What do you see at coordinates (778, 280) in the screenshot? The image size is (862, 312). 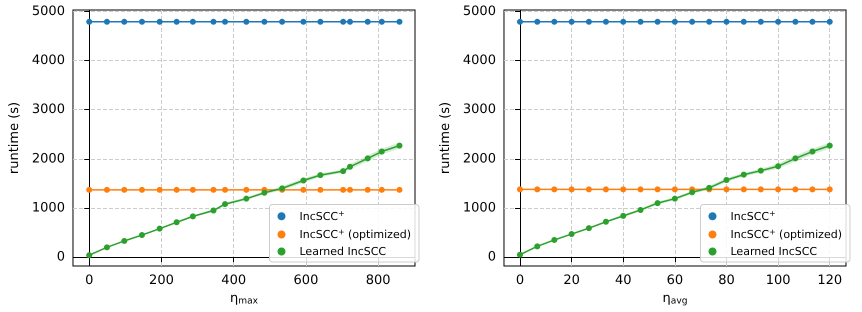 I see `x-tick-label: 100` at bounding box center [778, 280].